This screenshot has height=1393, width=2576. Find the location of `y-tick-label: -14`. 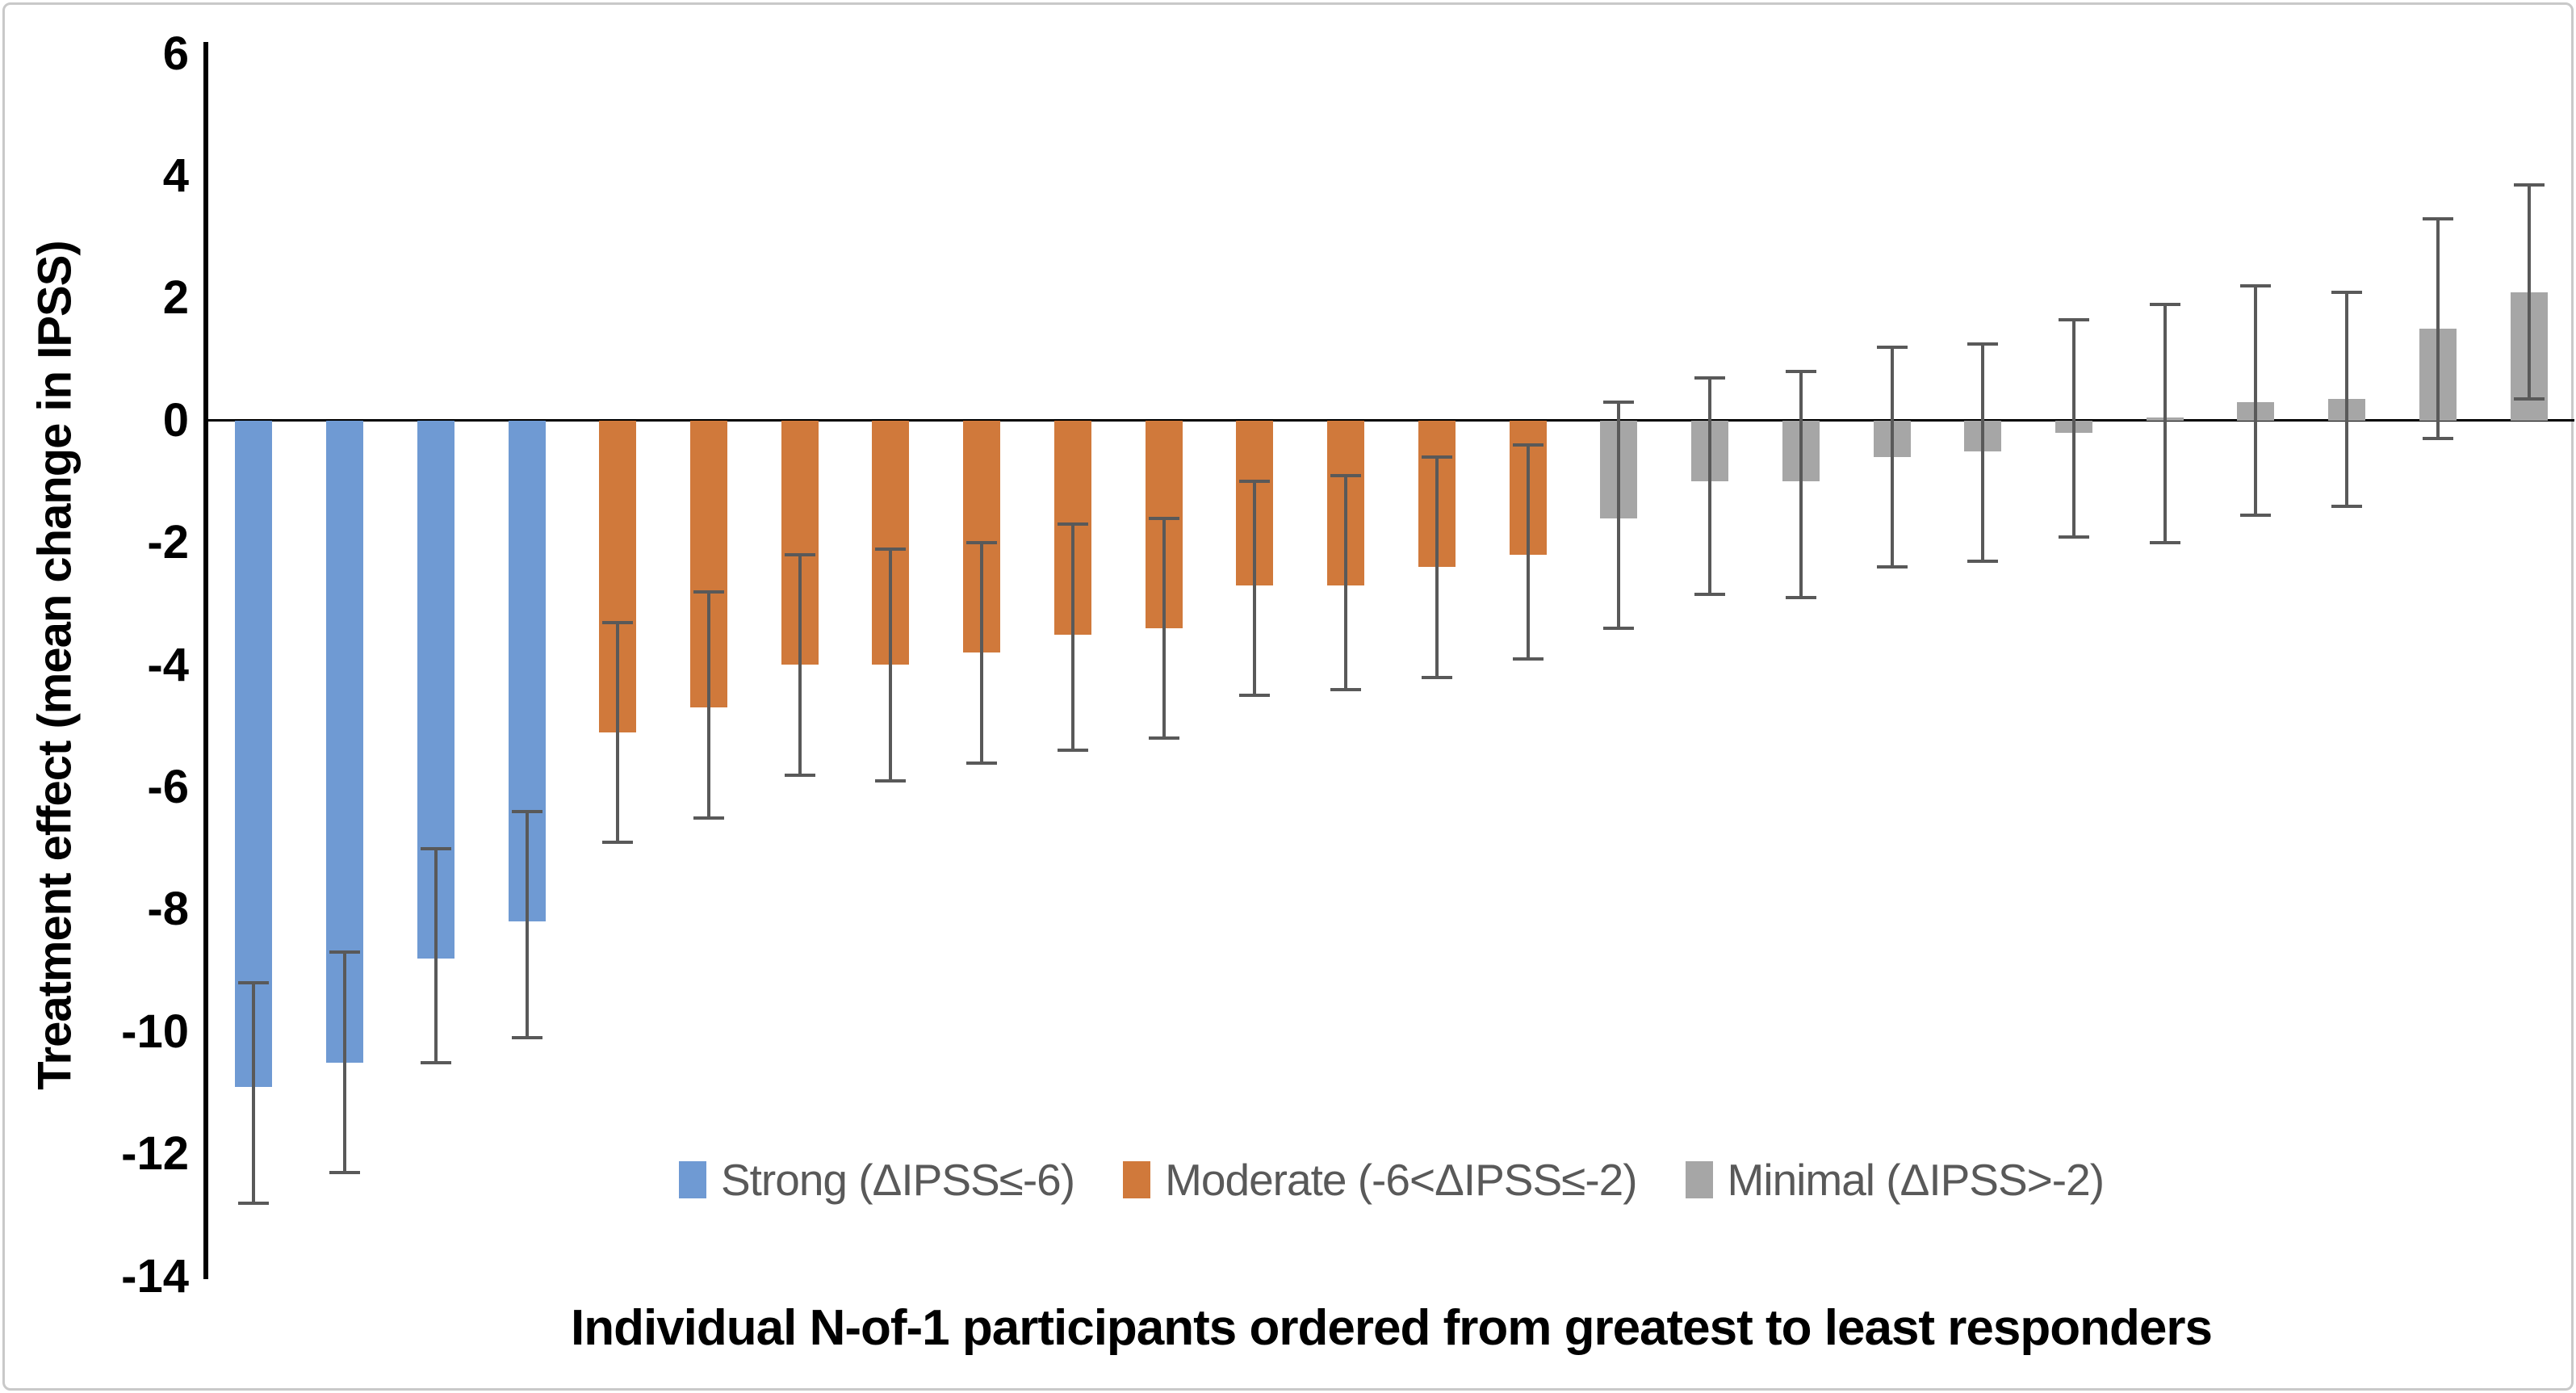

y-tick-label: -14 is located at coordinates (155, 1276).